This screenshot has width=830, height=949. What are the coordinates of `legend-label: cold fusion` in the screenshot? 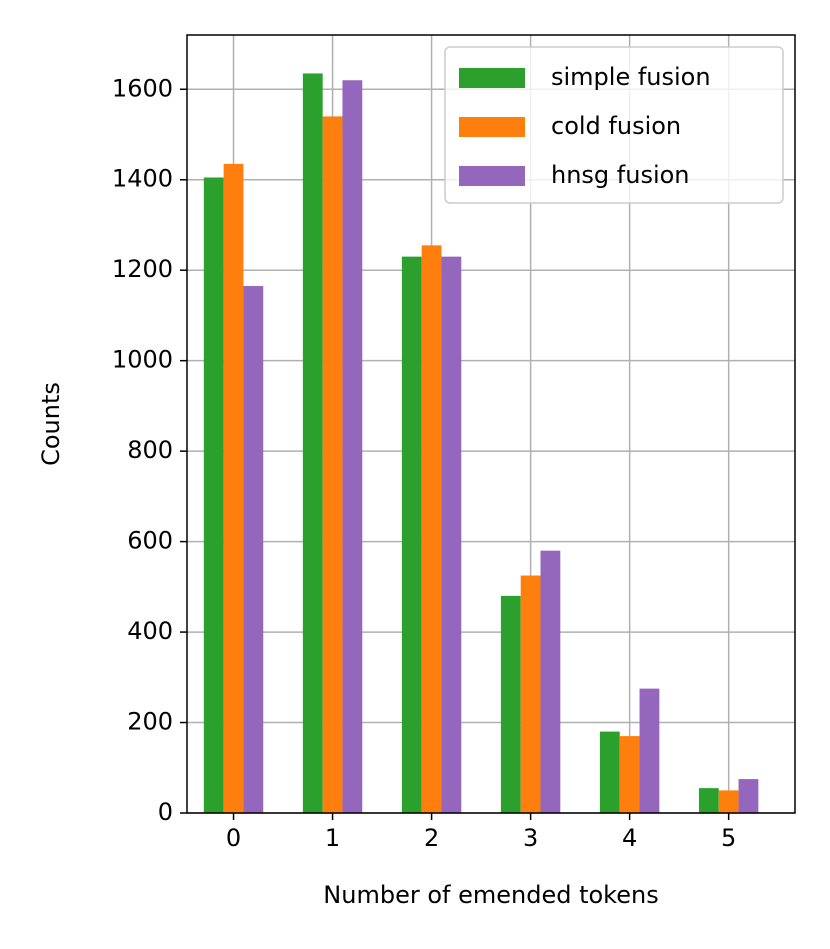 It's located at (616, 126).